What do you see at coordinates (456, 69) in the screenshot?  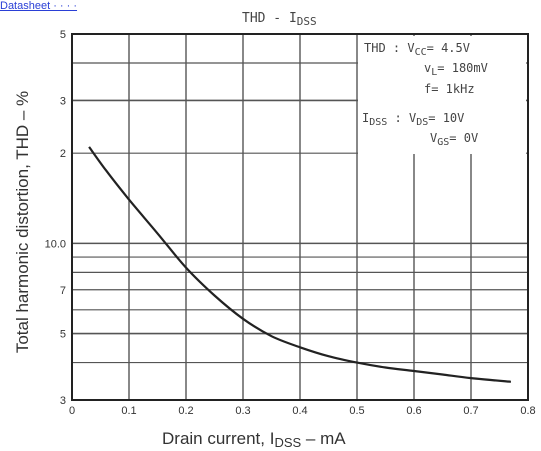 I see `annotation-vl: vL= 180mV` at bounding box center [456, 69].